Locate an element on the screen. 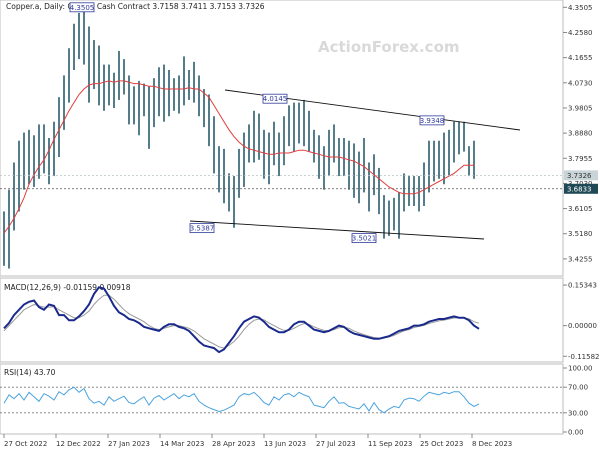 This screenshot has height=450, width=600. price-annotation-label: 3.9348 is located at coordinates (432, 121).